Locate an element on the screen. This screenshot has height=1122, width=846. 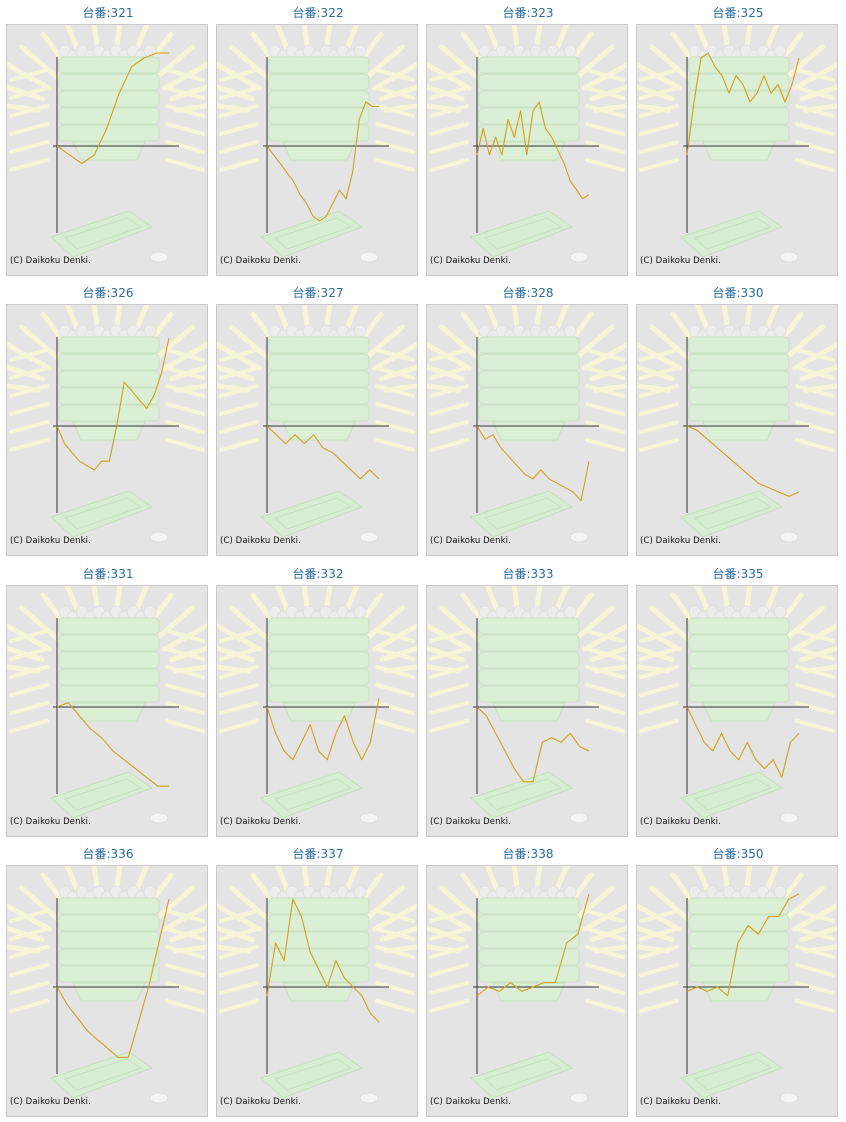
chart-title: 台番:337 is located at coordinates (318, 854).